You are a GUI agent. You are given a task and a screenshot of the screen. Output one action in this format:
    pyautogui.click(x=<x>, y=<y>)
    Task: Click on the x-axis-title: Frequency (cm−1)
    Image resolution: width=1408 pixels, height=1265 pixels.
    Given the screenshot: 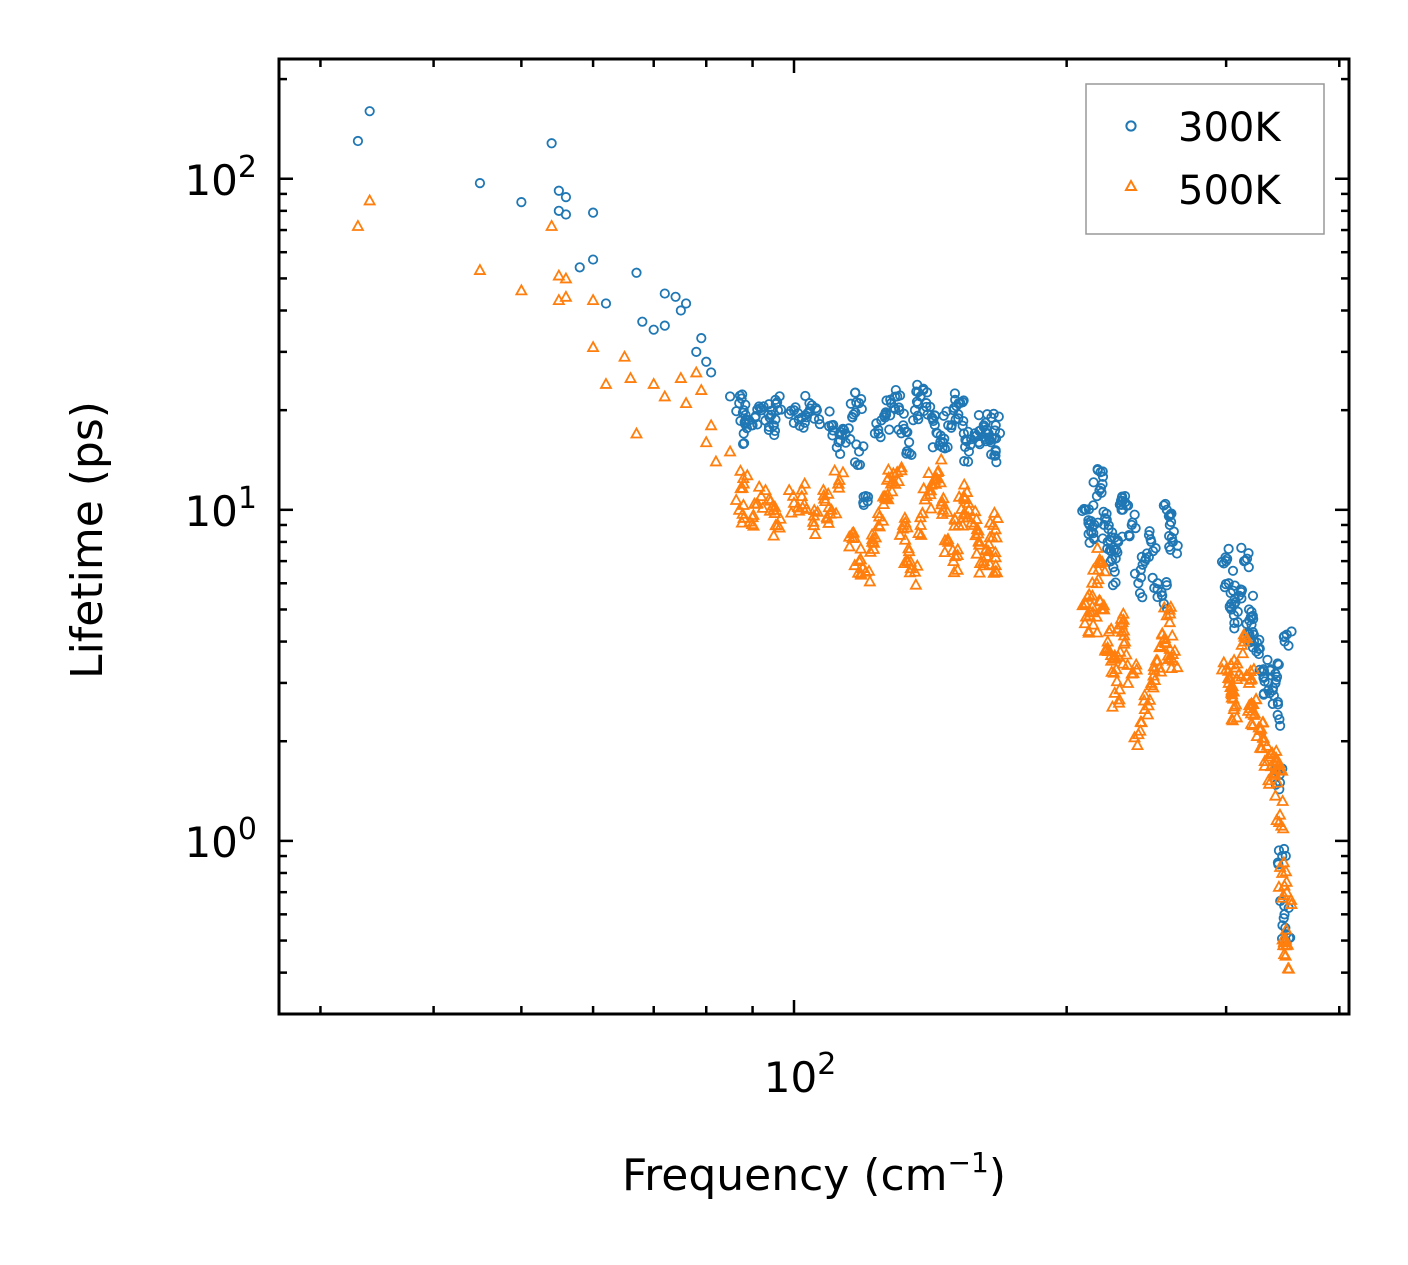 What is the action you would take?
    pyautogui.click(x=814, y=1173)
    